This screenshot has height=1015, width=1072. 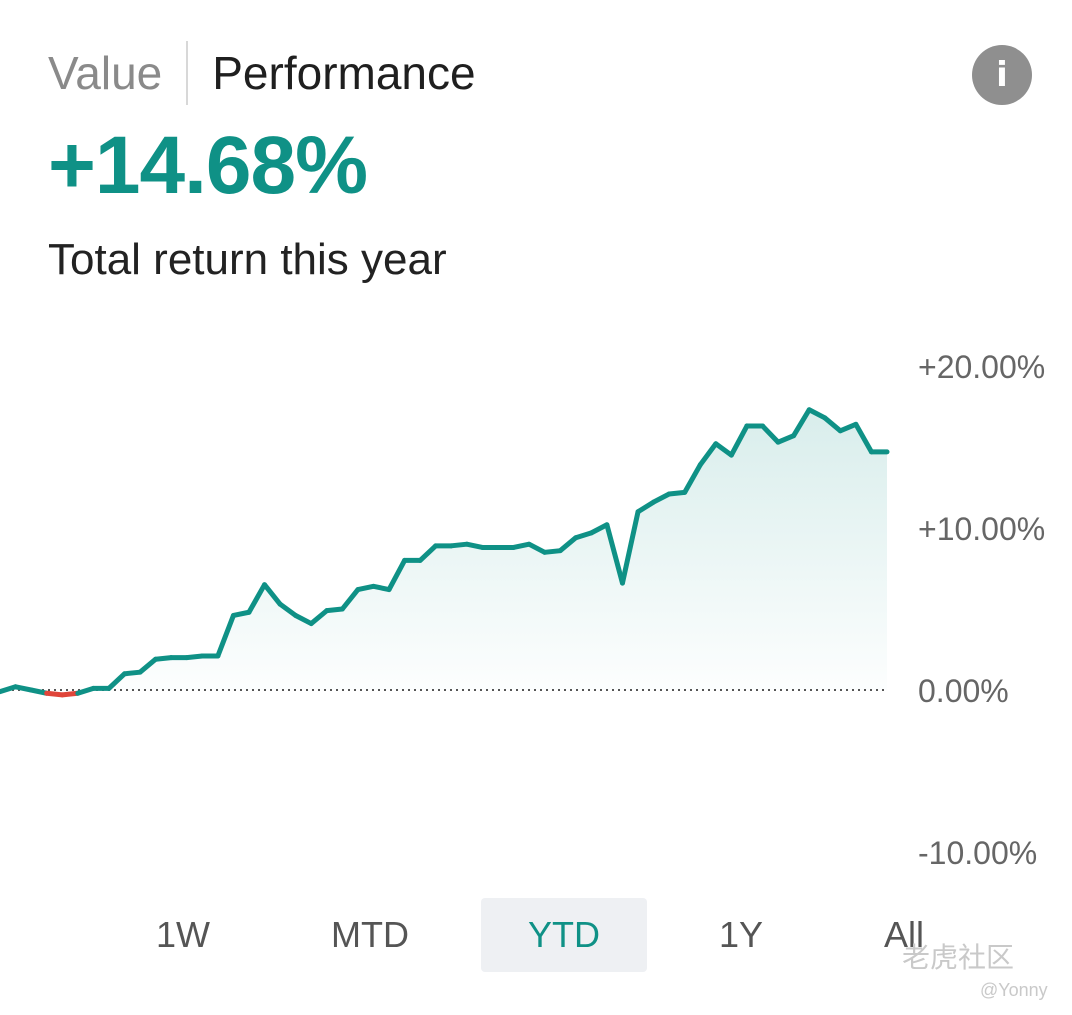 I want to click on y-tick-label: 0.00%, so click(x=963, y=691).